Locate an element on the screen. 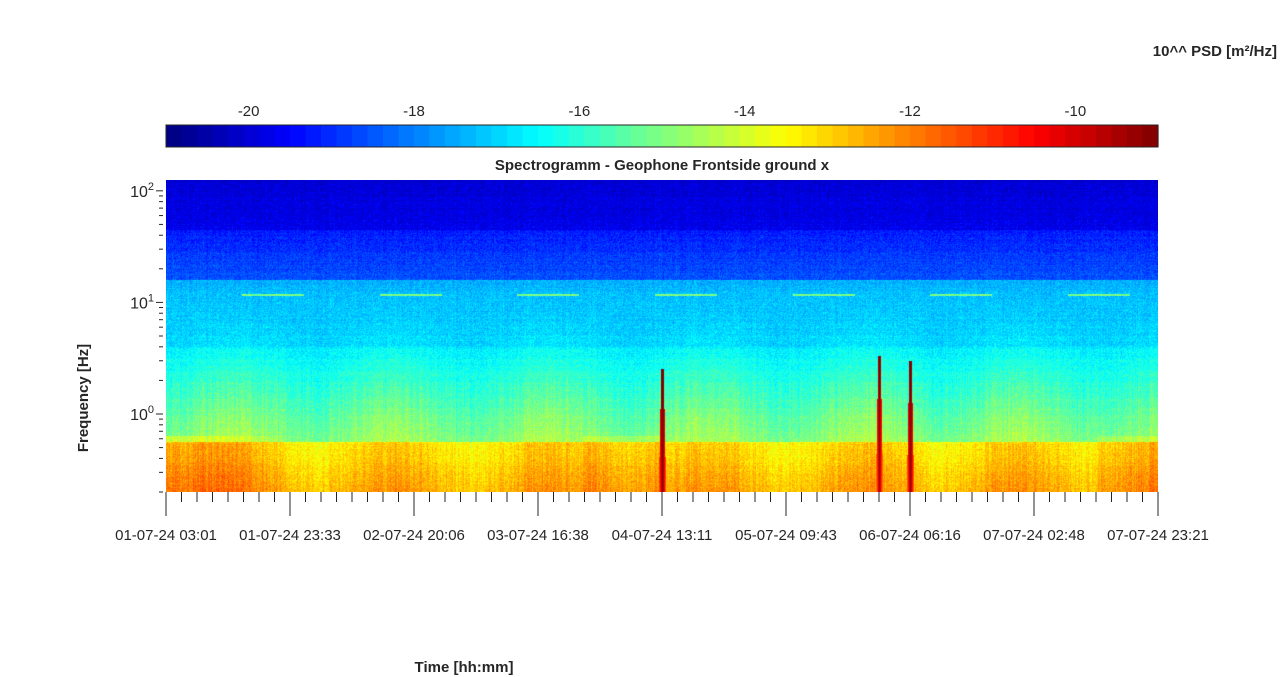 This screenshot has height=677, width=1280. colorbar-tick-label: -14 is located at coordinates (745, 111).